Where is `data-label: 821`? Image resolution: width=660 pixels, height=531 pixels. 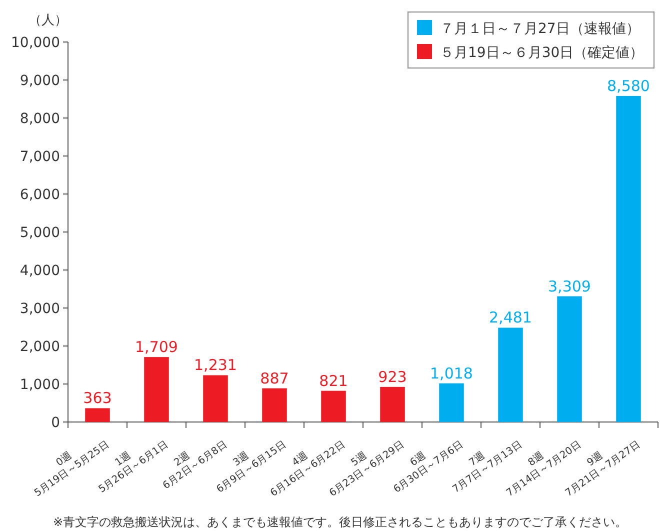
data-label: 821 is located at coordinates (333, 381).